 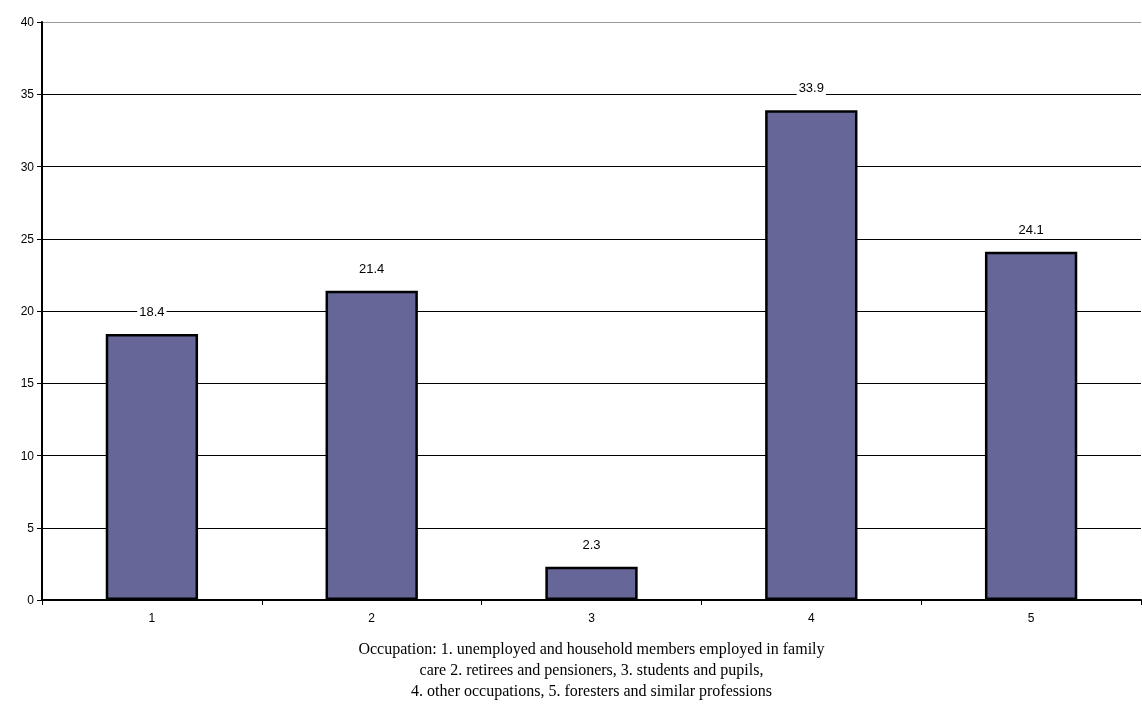 I want to click on x-tick-label: 5, so click(x=1031, y=618).